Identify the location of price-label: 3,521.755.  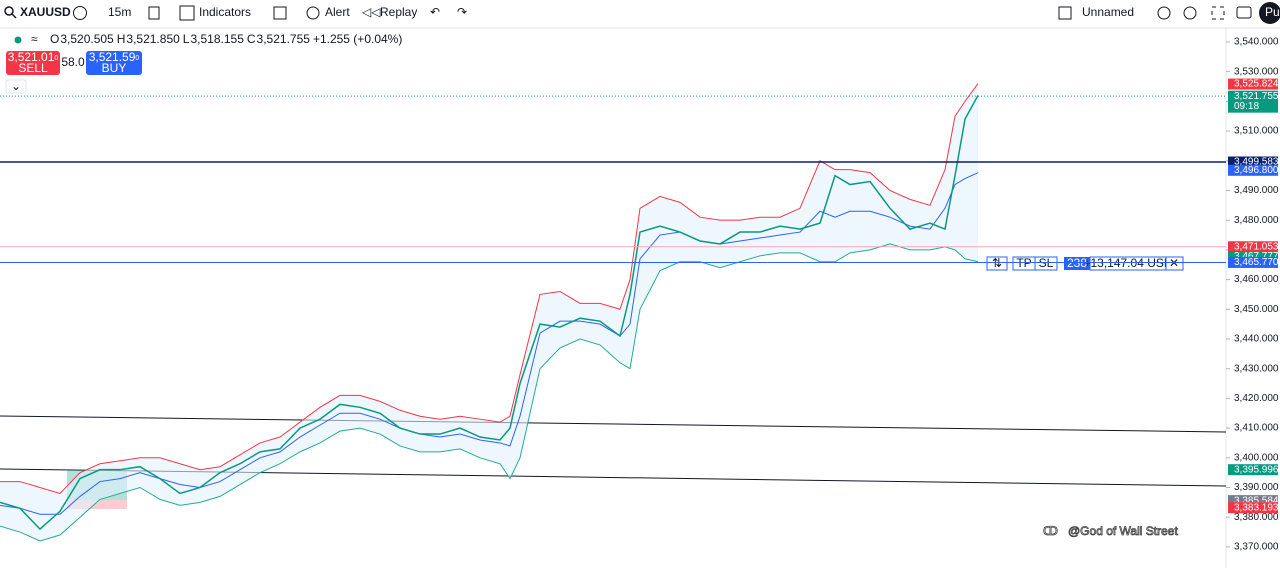
(1256, 96).